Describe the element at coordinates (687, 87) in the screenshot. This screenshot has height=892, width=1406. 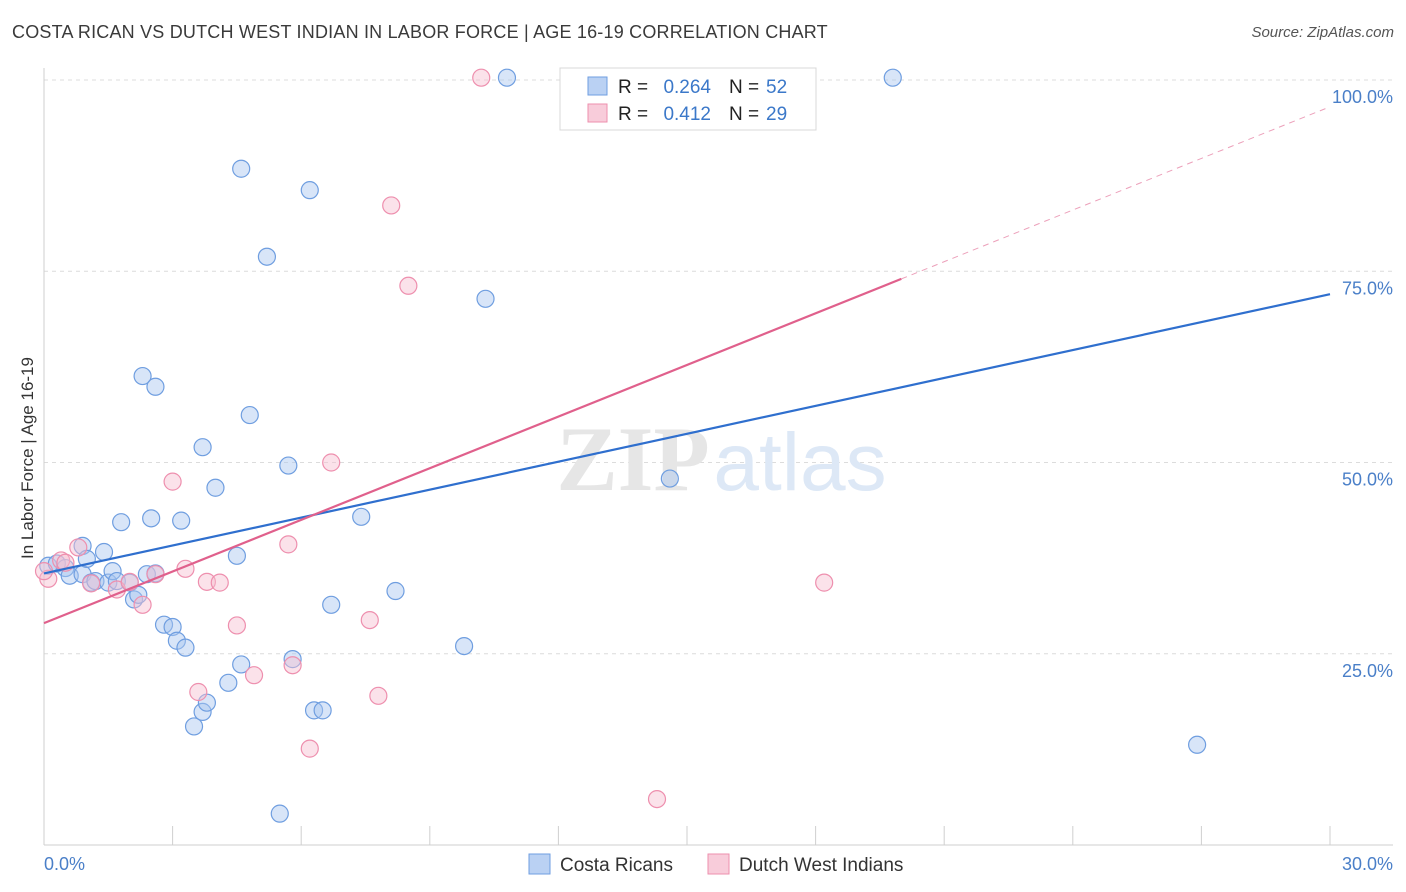
I see `stats-r-value: 0.264` at that location.